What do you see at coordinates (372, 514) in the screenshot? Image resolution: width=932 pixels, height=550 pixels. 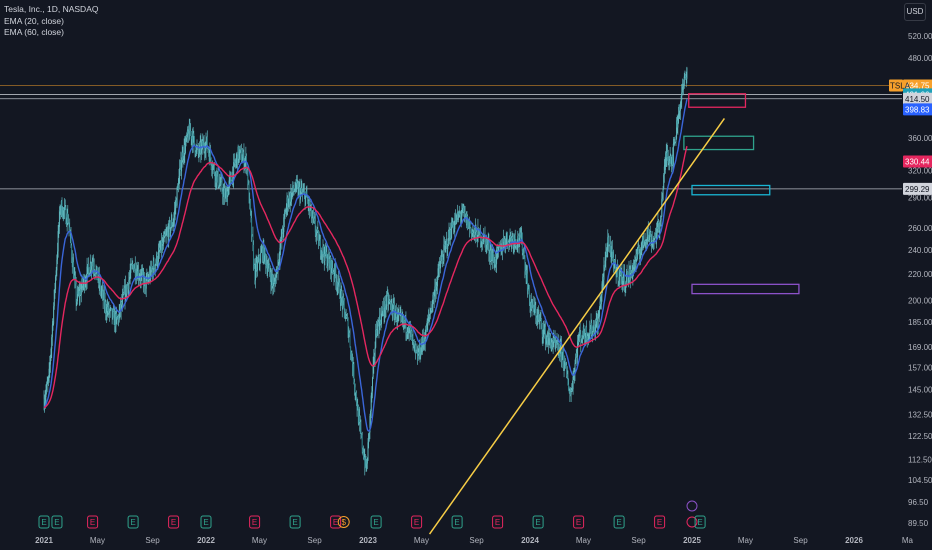 I see `event-markers: E E E E E E E E E $ E E E E E E E E E` at bounding box center [372, 514].